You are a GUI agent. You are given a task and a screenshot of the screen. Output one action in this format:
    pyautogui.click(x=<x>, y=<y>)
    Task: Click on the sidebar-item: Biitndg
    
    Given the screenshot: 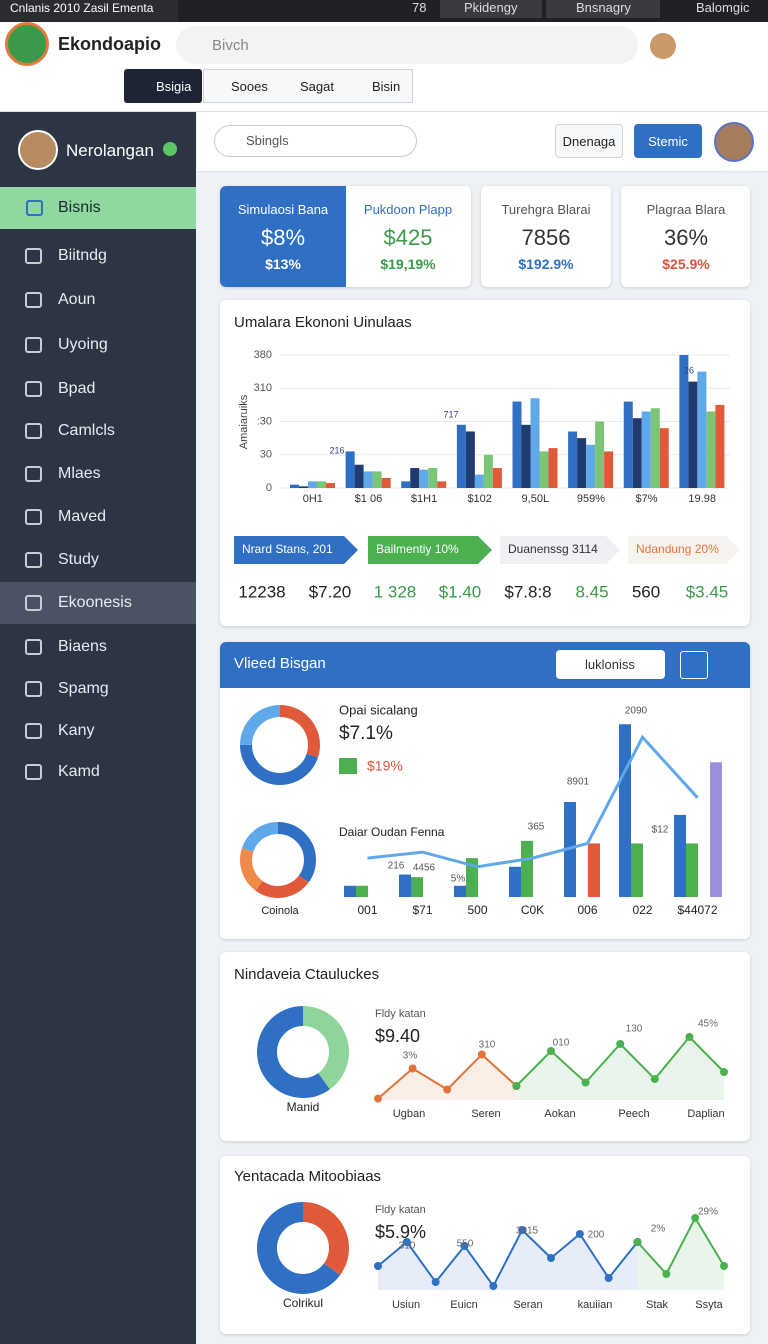 What is the action you would take?
    pyautogui.click(x=82, y=255)
    